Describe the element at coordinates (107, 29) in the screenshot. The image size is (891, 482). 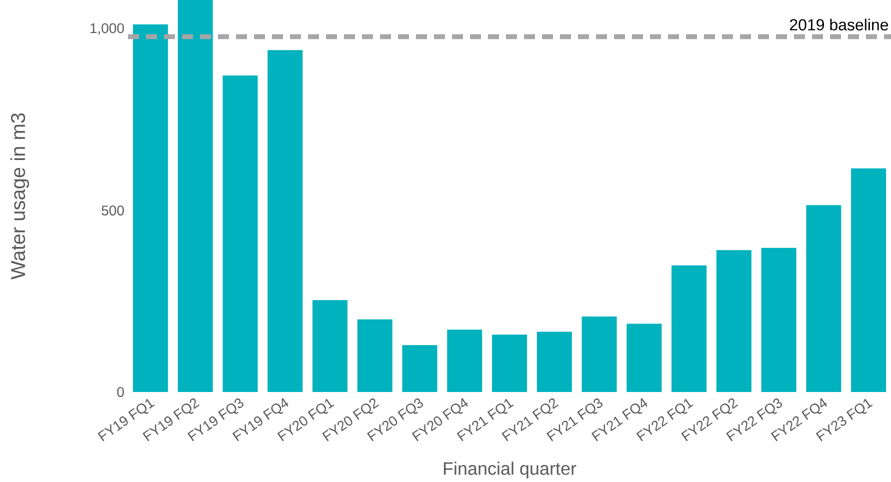
I see `y-tick-label: 1,000` at that location.